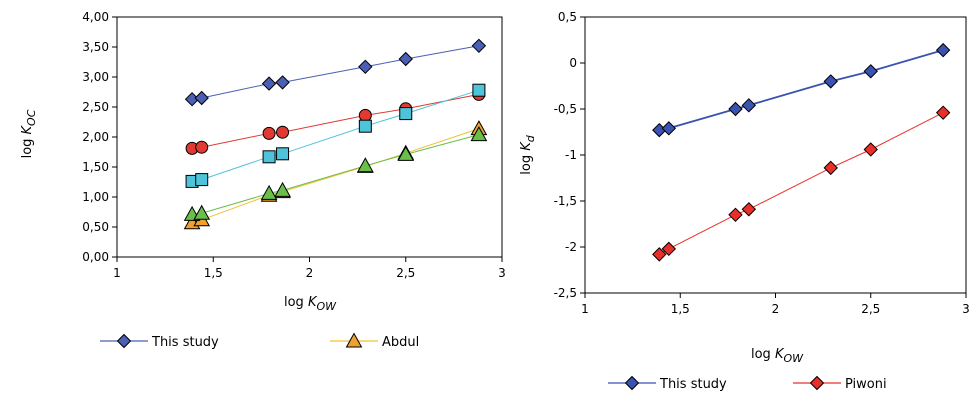 The height and width of the screenshot is (394, 971). What do you see at coordinates (571, 247) in the screenshot?
I see `y-tick-label: -2` at bounding box center [571, 247].